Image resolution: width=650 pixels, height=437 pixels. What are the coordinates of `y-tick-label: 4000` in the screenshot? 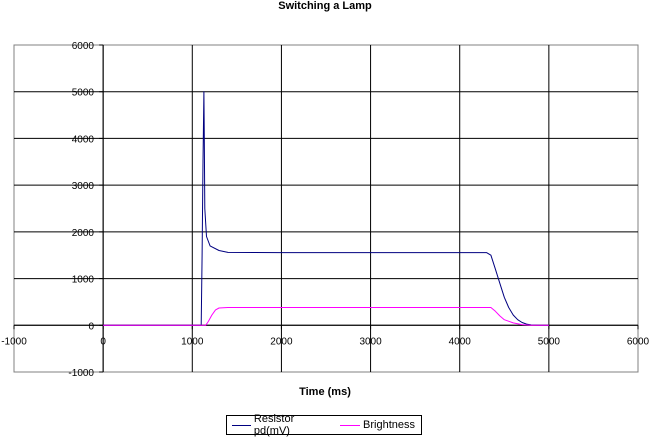 It's located at (83, 139).